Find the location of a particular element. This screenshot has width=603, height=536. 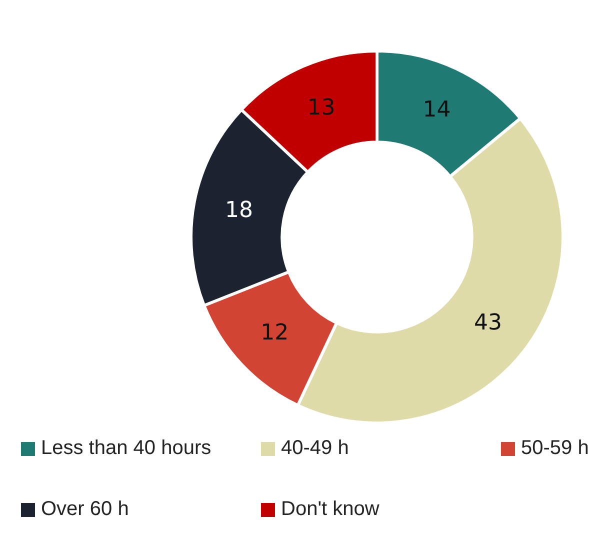

legend-label: Over 60 h is located at coordinates (85, 509).